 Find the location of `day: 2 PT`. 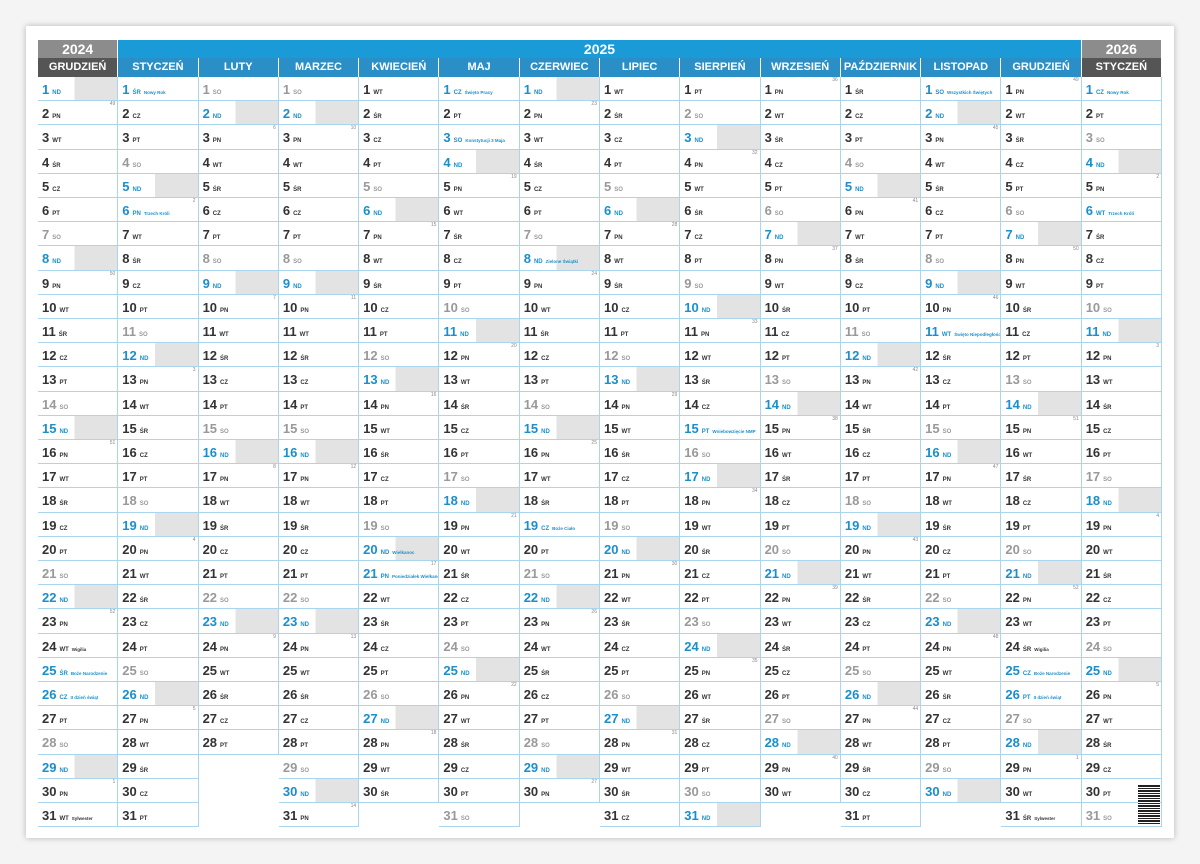

day: 2 PT is located at coordinates (452, 113).